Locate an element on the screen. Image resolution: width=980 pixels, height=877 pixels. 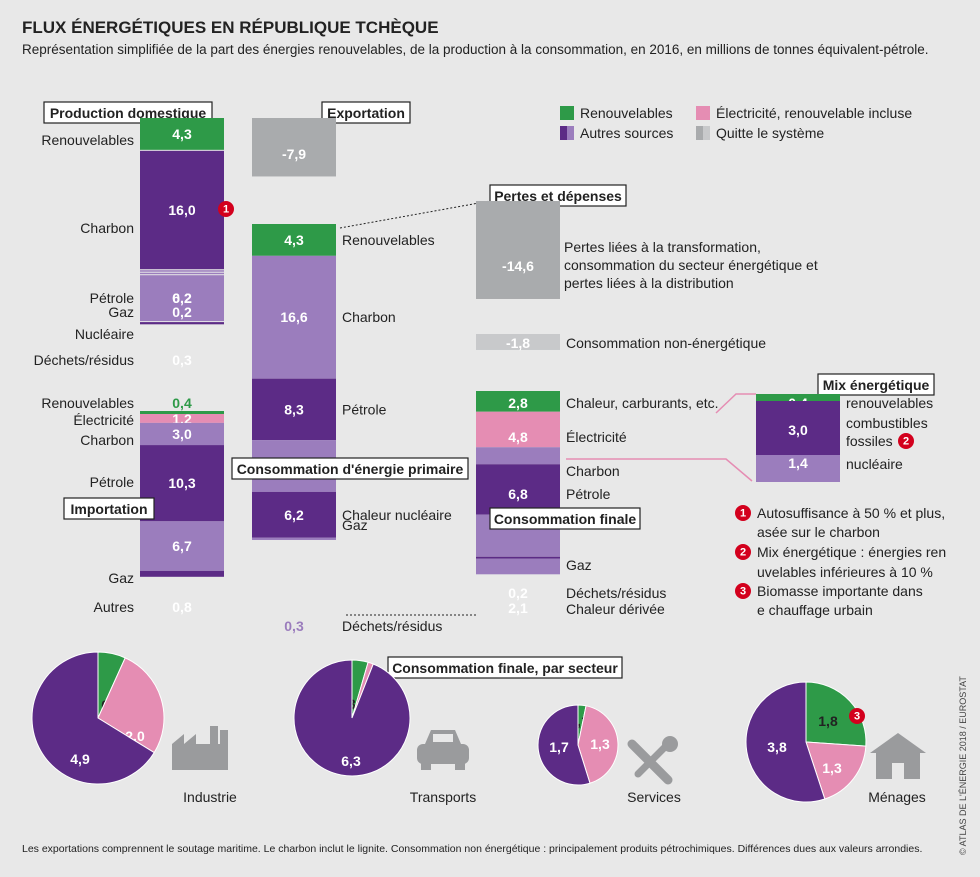
screwdriver-icon is located at coordinates (653, 759).